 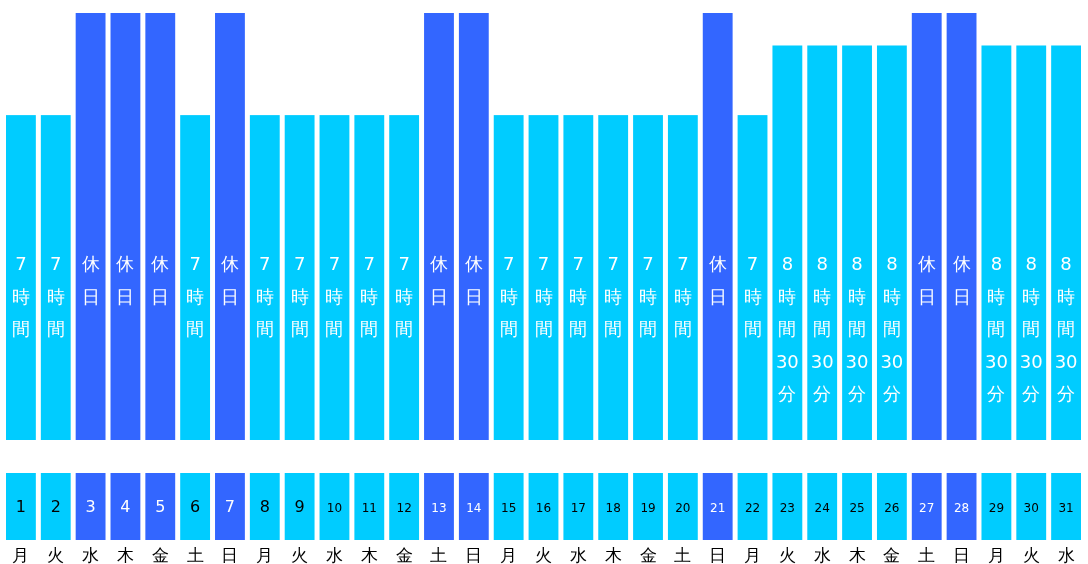 What do you see at coordinates (1066, 508) in the screenshot?
I see `x-tick-label: 31` at bounding box center [1066, 508].